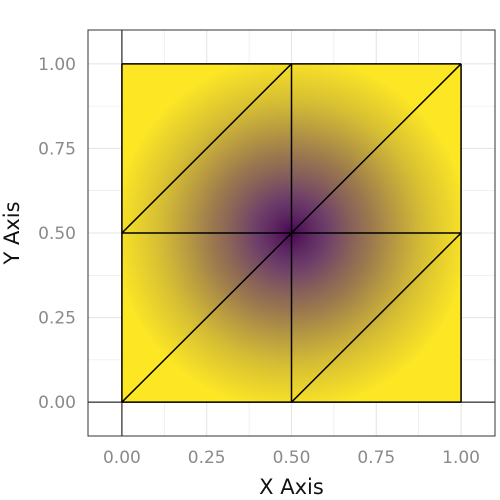 This screenshot has width=500, height=500. What do you see at coordinates (291, 487) in the screenshot?
I see `x-axis-title: X Axis` at bounding box center [291, 487].